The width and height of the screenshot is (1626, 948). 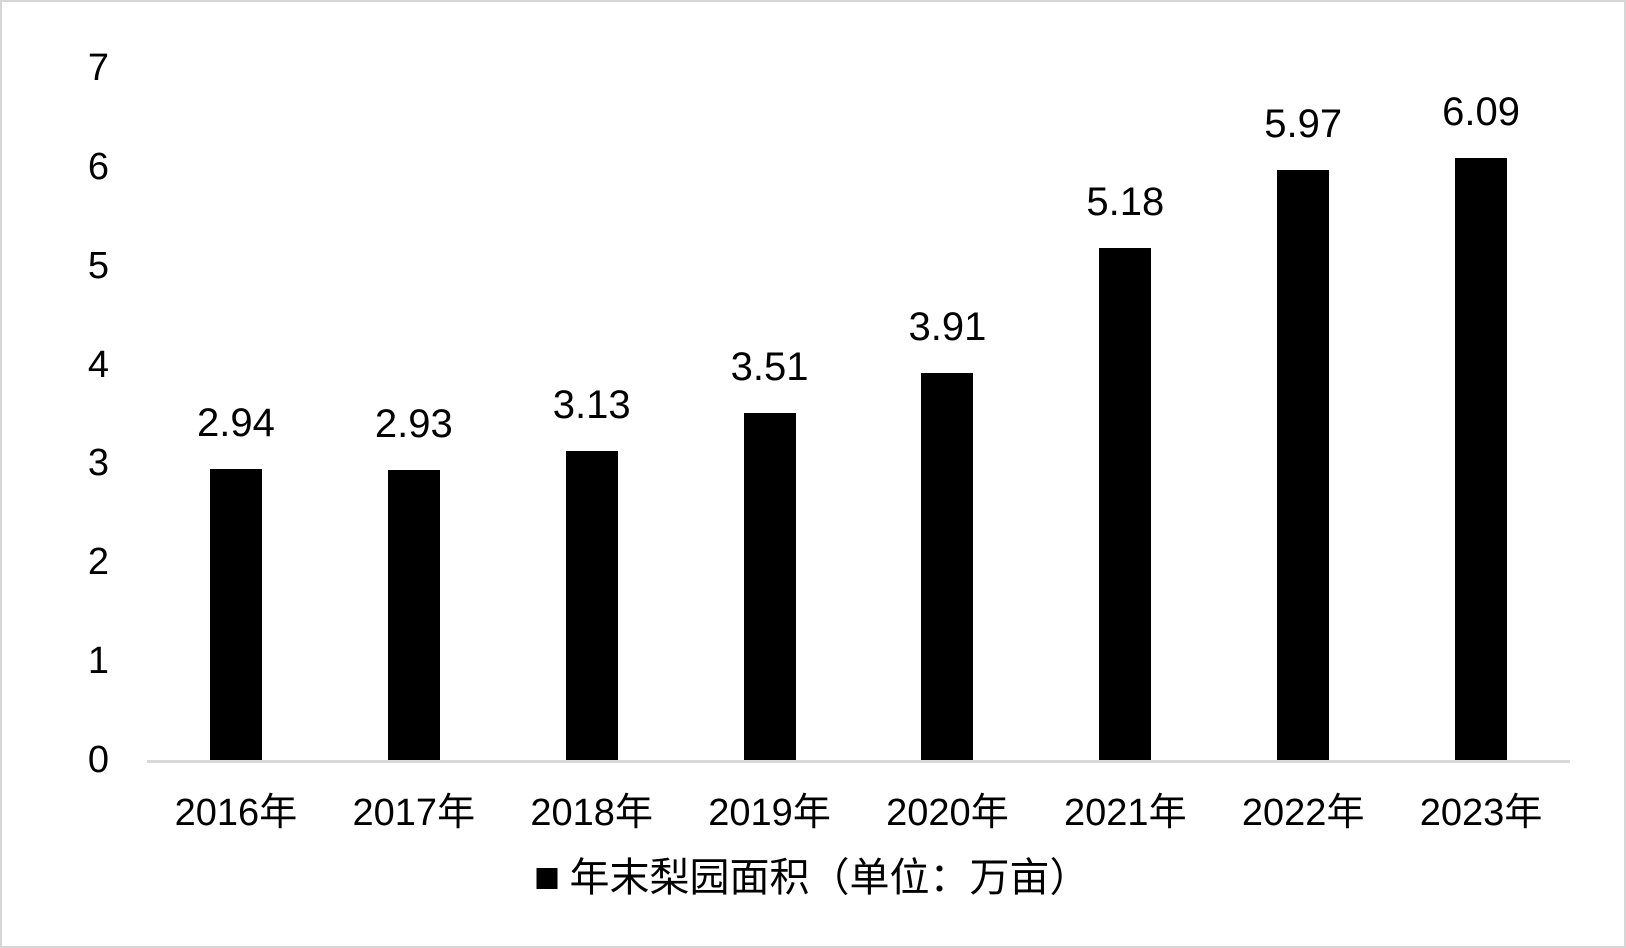 What do you see at coordinates (98, 463) in the screenshot?
I see `y-axis-tick-label: 3` at bounding box center [98, 463].